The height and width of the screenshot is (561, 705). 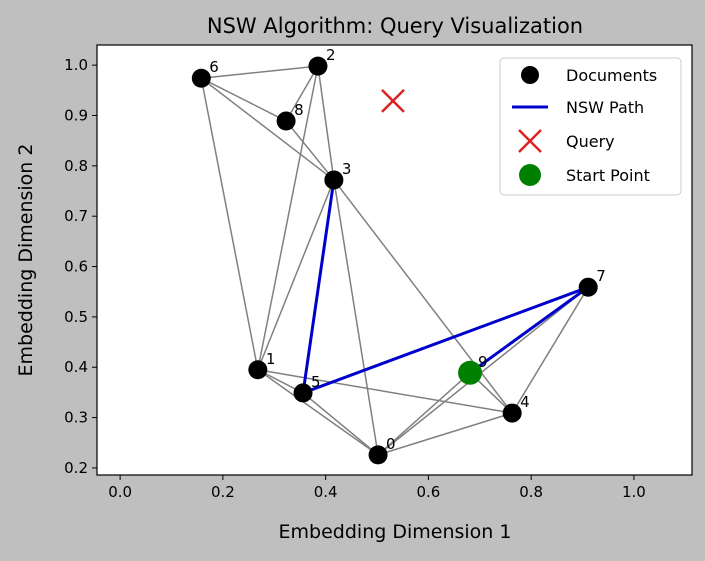 I want to click on legend-start-marker, so click(x=530, y=175).